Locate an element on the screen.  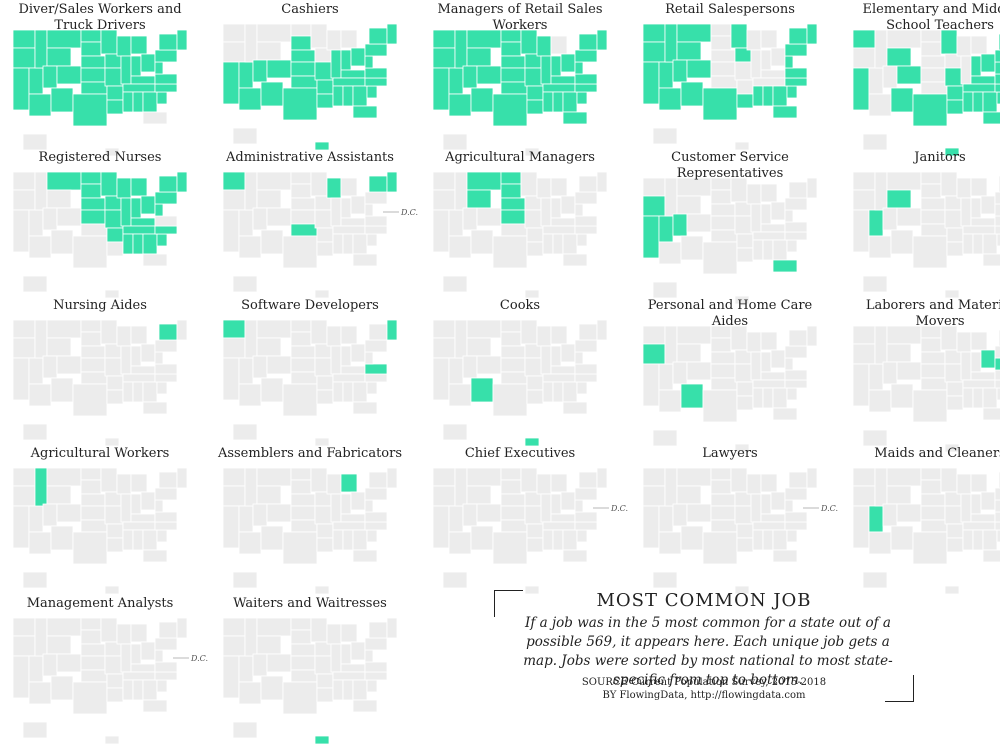
state-me-highlighted is located at coordinates (392, 182).